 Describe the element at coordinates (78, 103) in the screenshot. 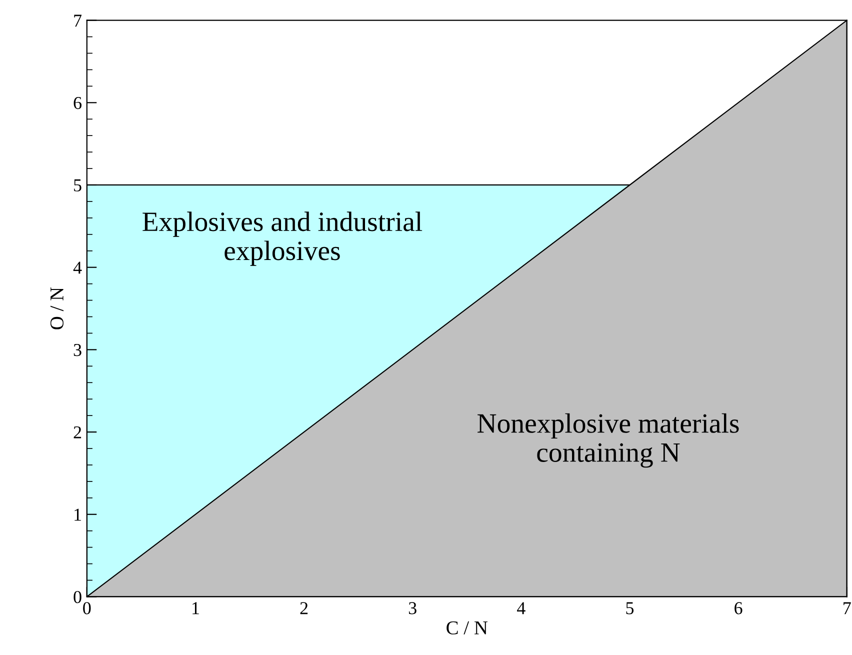

I see `y-tick-label: 6` at that location.